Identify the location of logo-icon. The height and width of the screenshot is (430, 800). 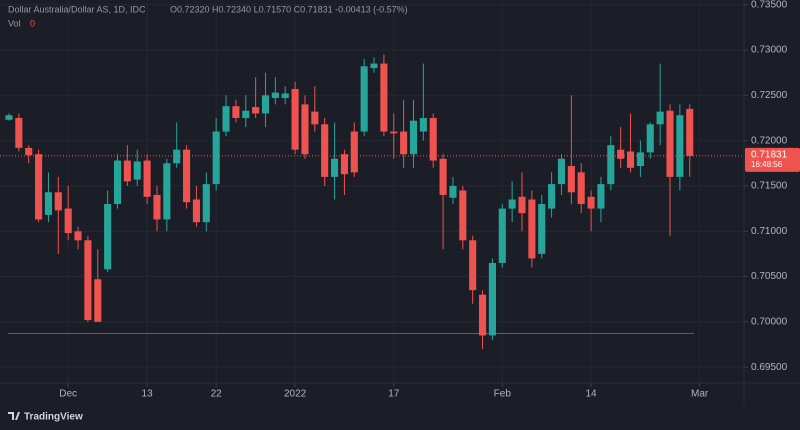
(14, 416).